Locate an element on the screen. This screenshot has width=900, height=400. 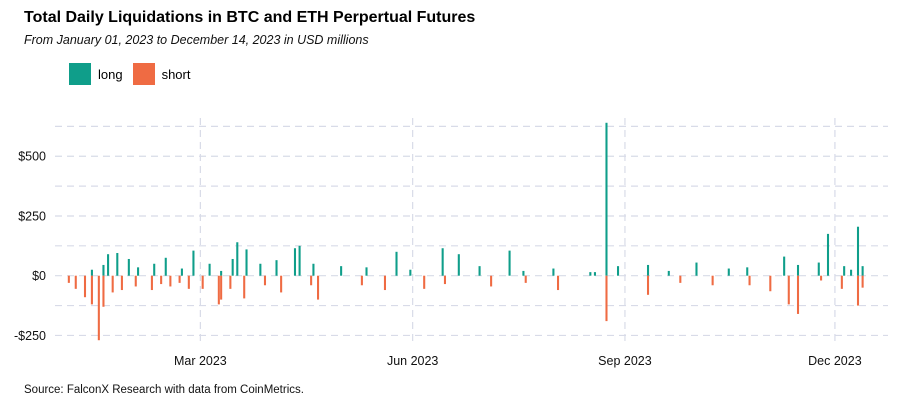
y-axis: -$250 $0 $250 $500 is located at coordinates (30, 246).